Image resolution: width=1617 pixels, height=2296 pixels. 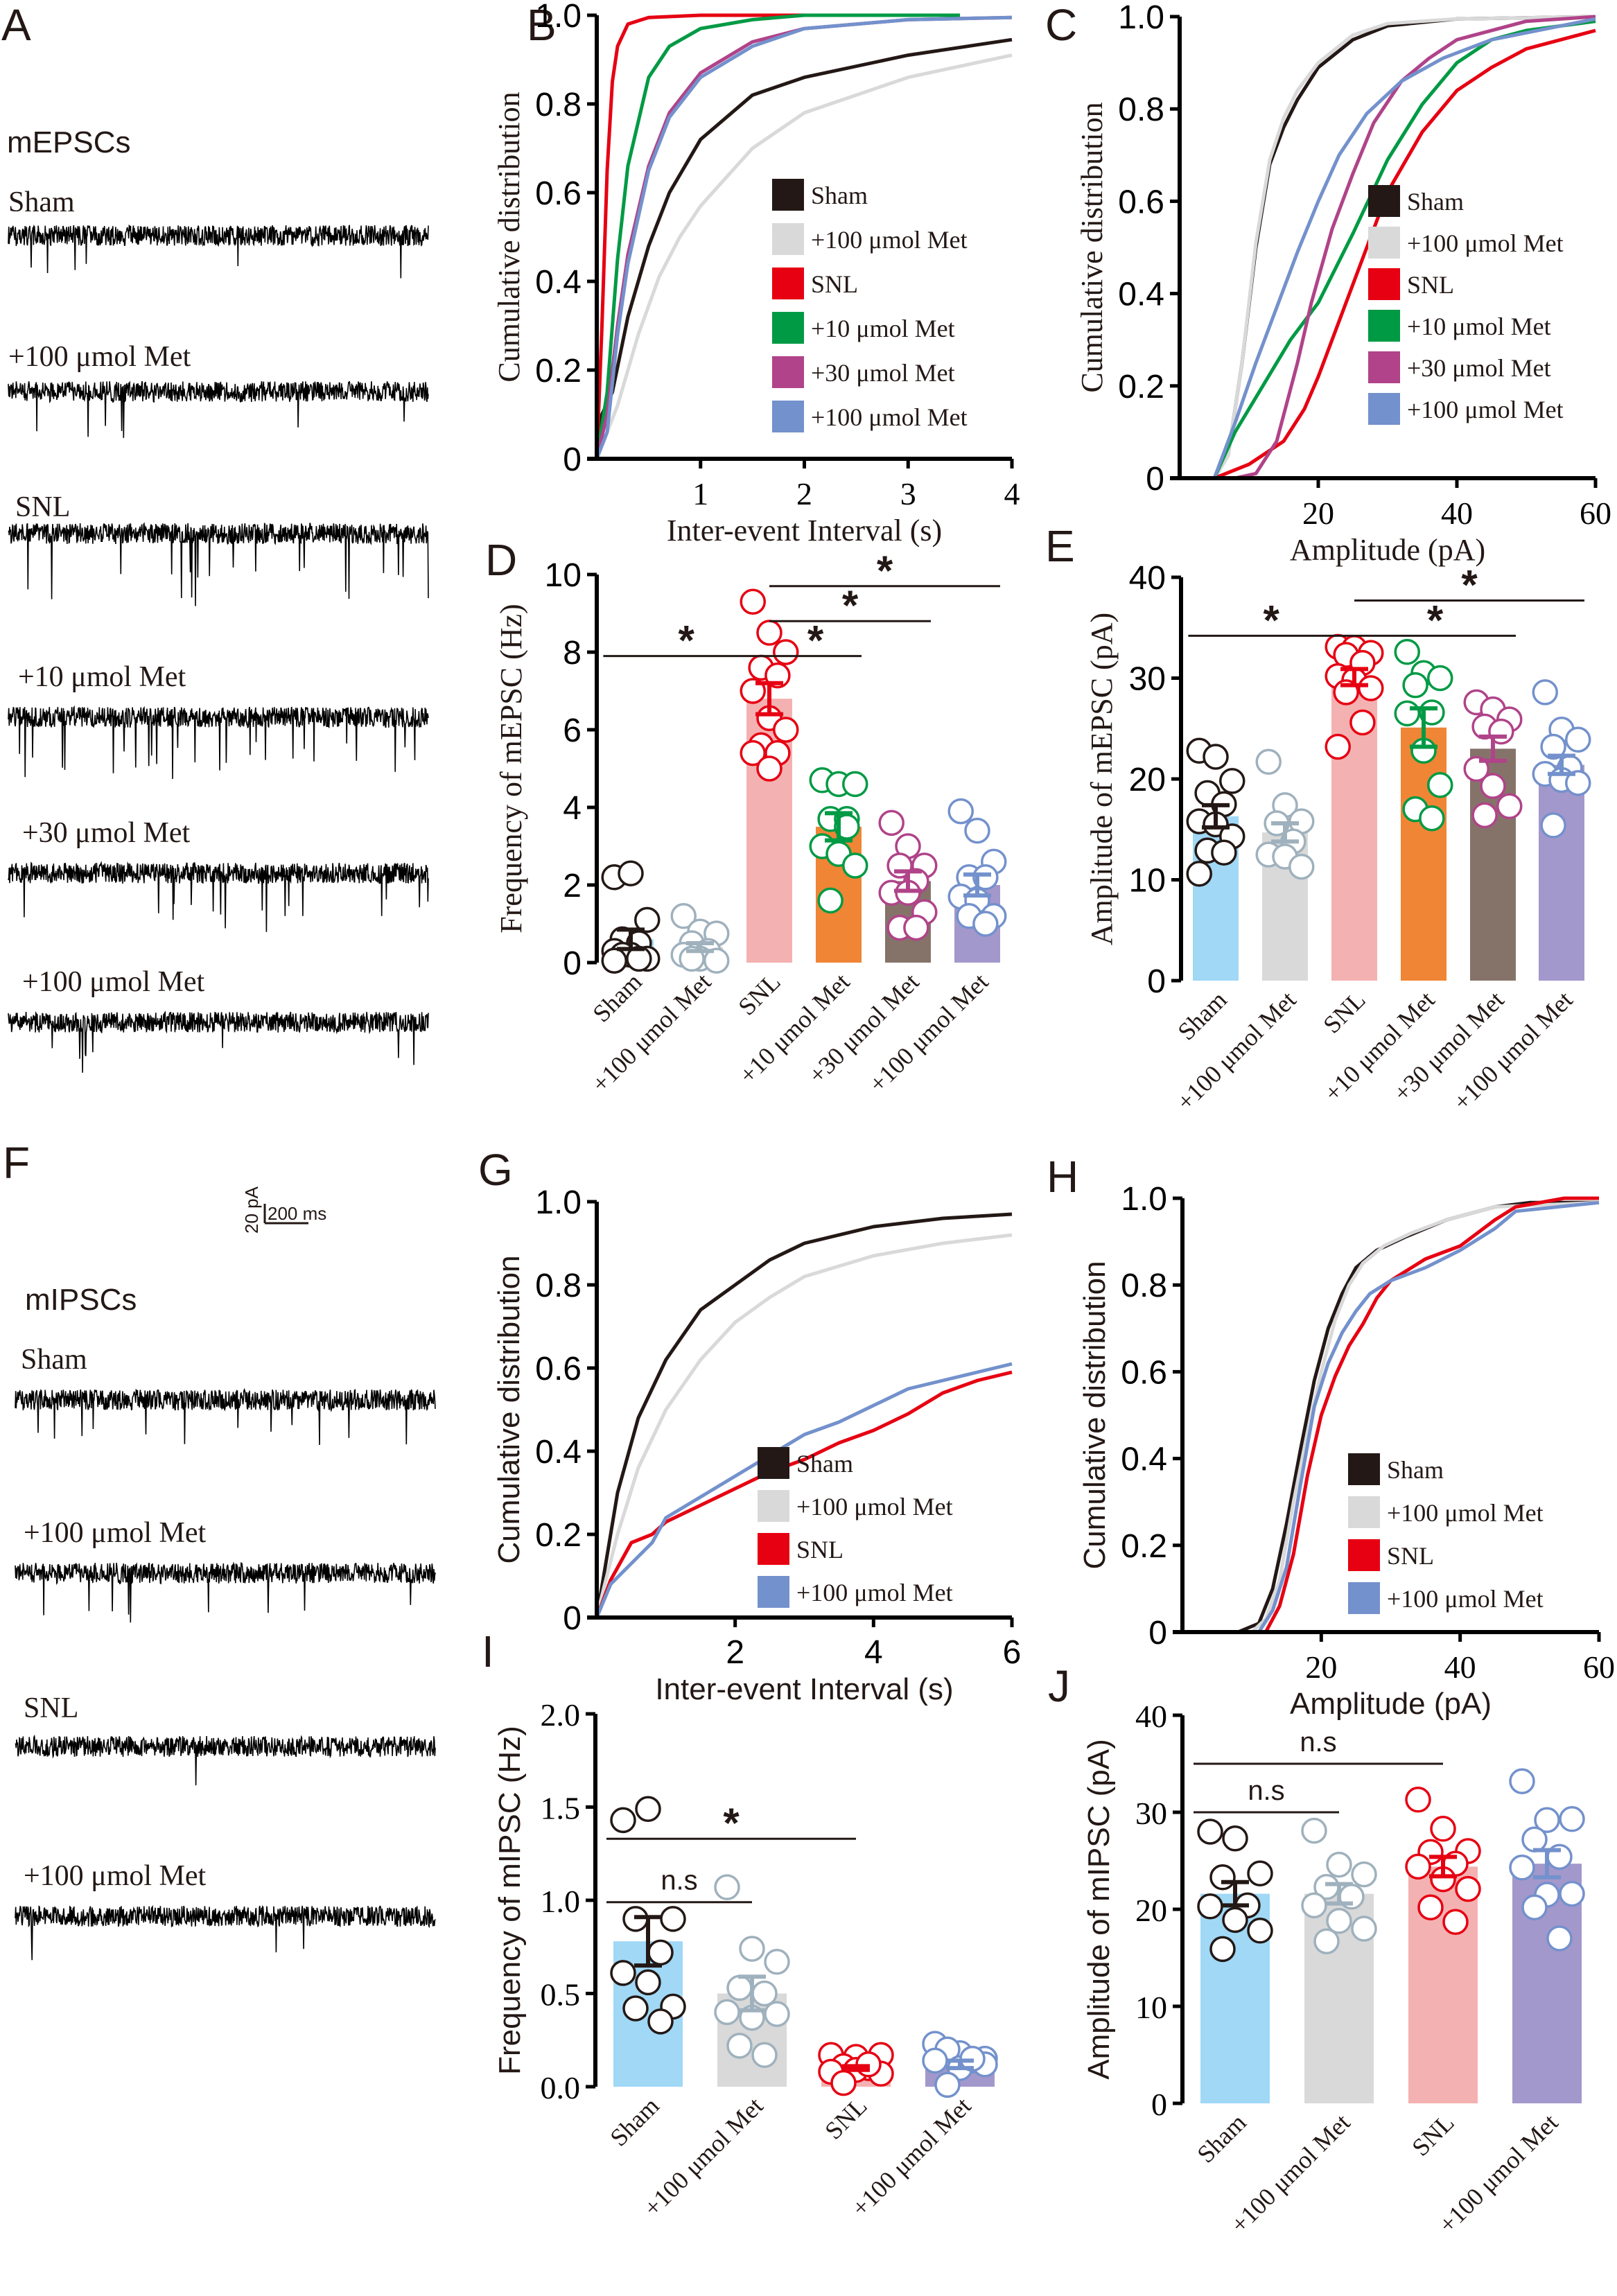 What do you see at coordinates (561, 1715) in the screenshot?
I see `y-tick-label: 2.0` at bounding box center [561, 1715].